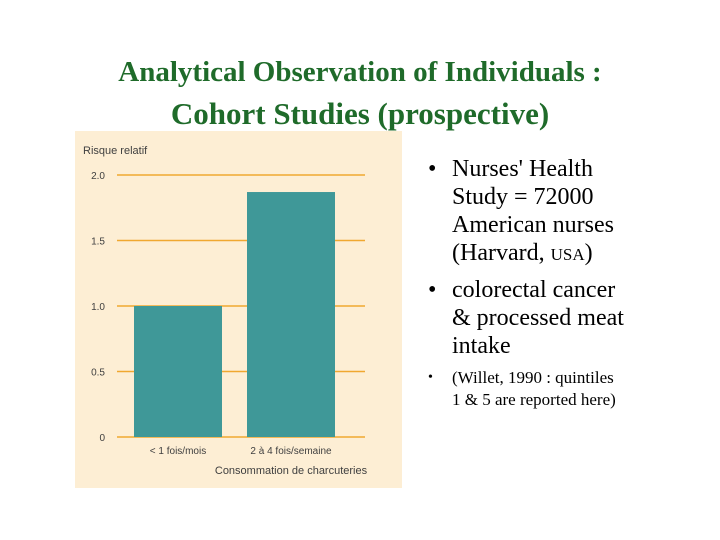 This screenshot has width=720, height=540. I want to click on bullet-line: Study = 72000, so click(523, 197).